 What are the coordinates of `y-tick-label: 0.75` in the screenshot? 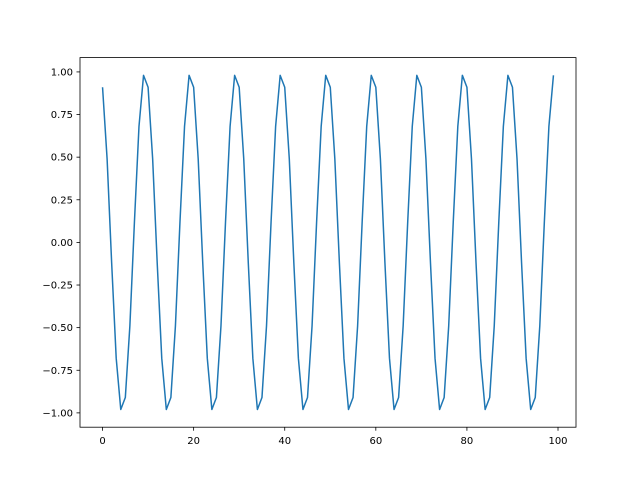 It's located at (62, 115).